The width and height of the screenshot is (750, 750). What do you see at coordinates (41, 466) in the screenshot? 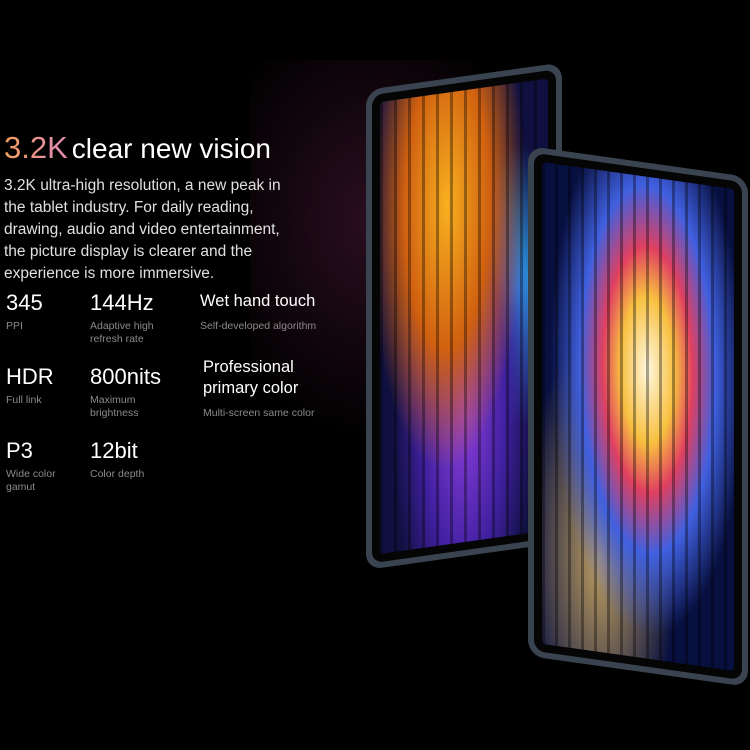
I see `spec-gamut: P3 Wide color gamut` at bounding box center [41, 466].